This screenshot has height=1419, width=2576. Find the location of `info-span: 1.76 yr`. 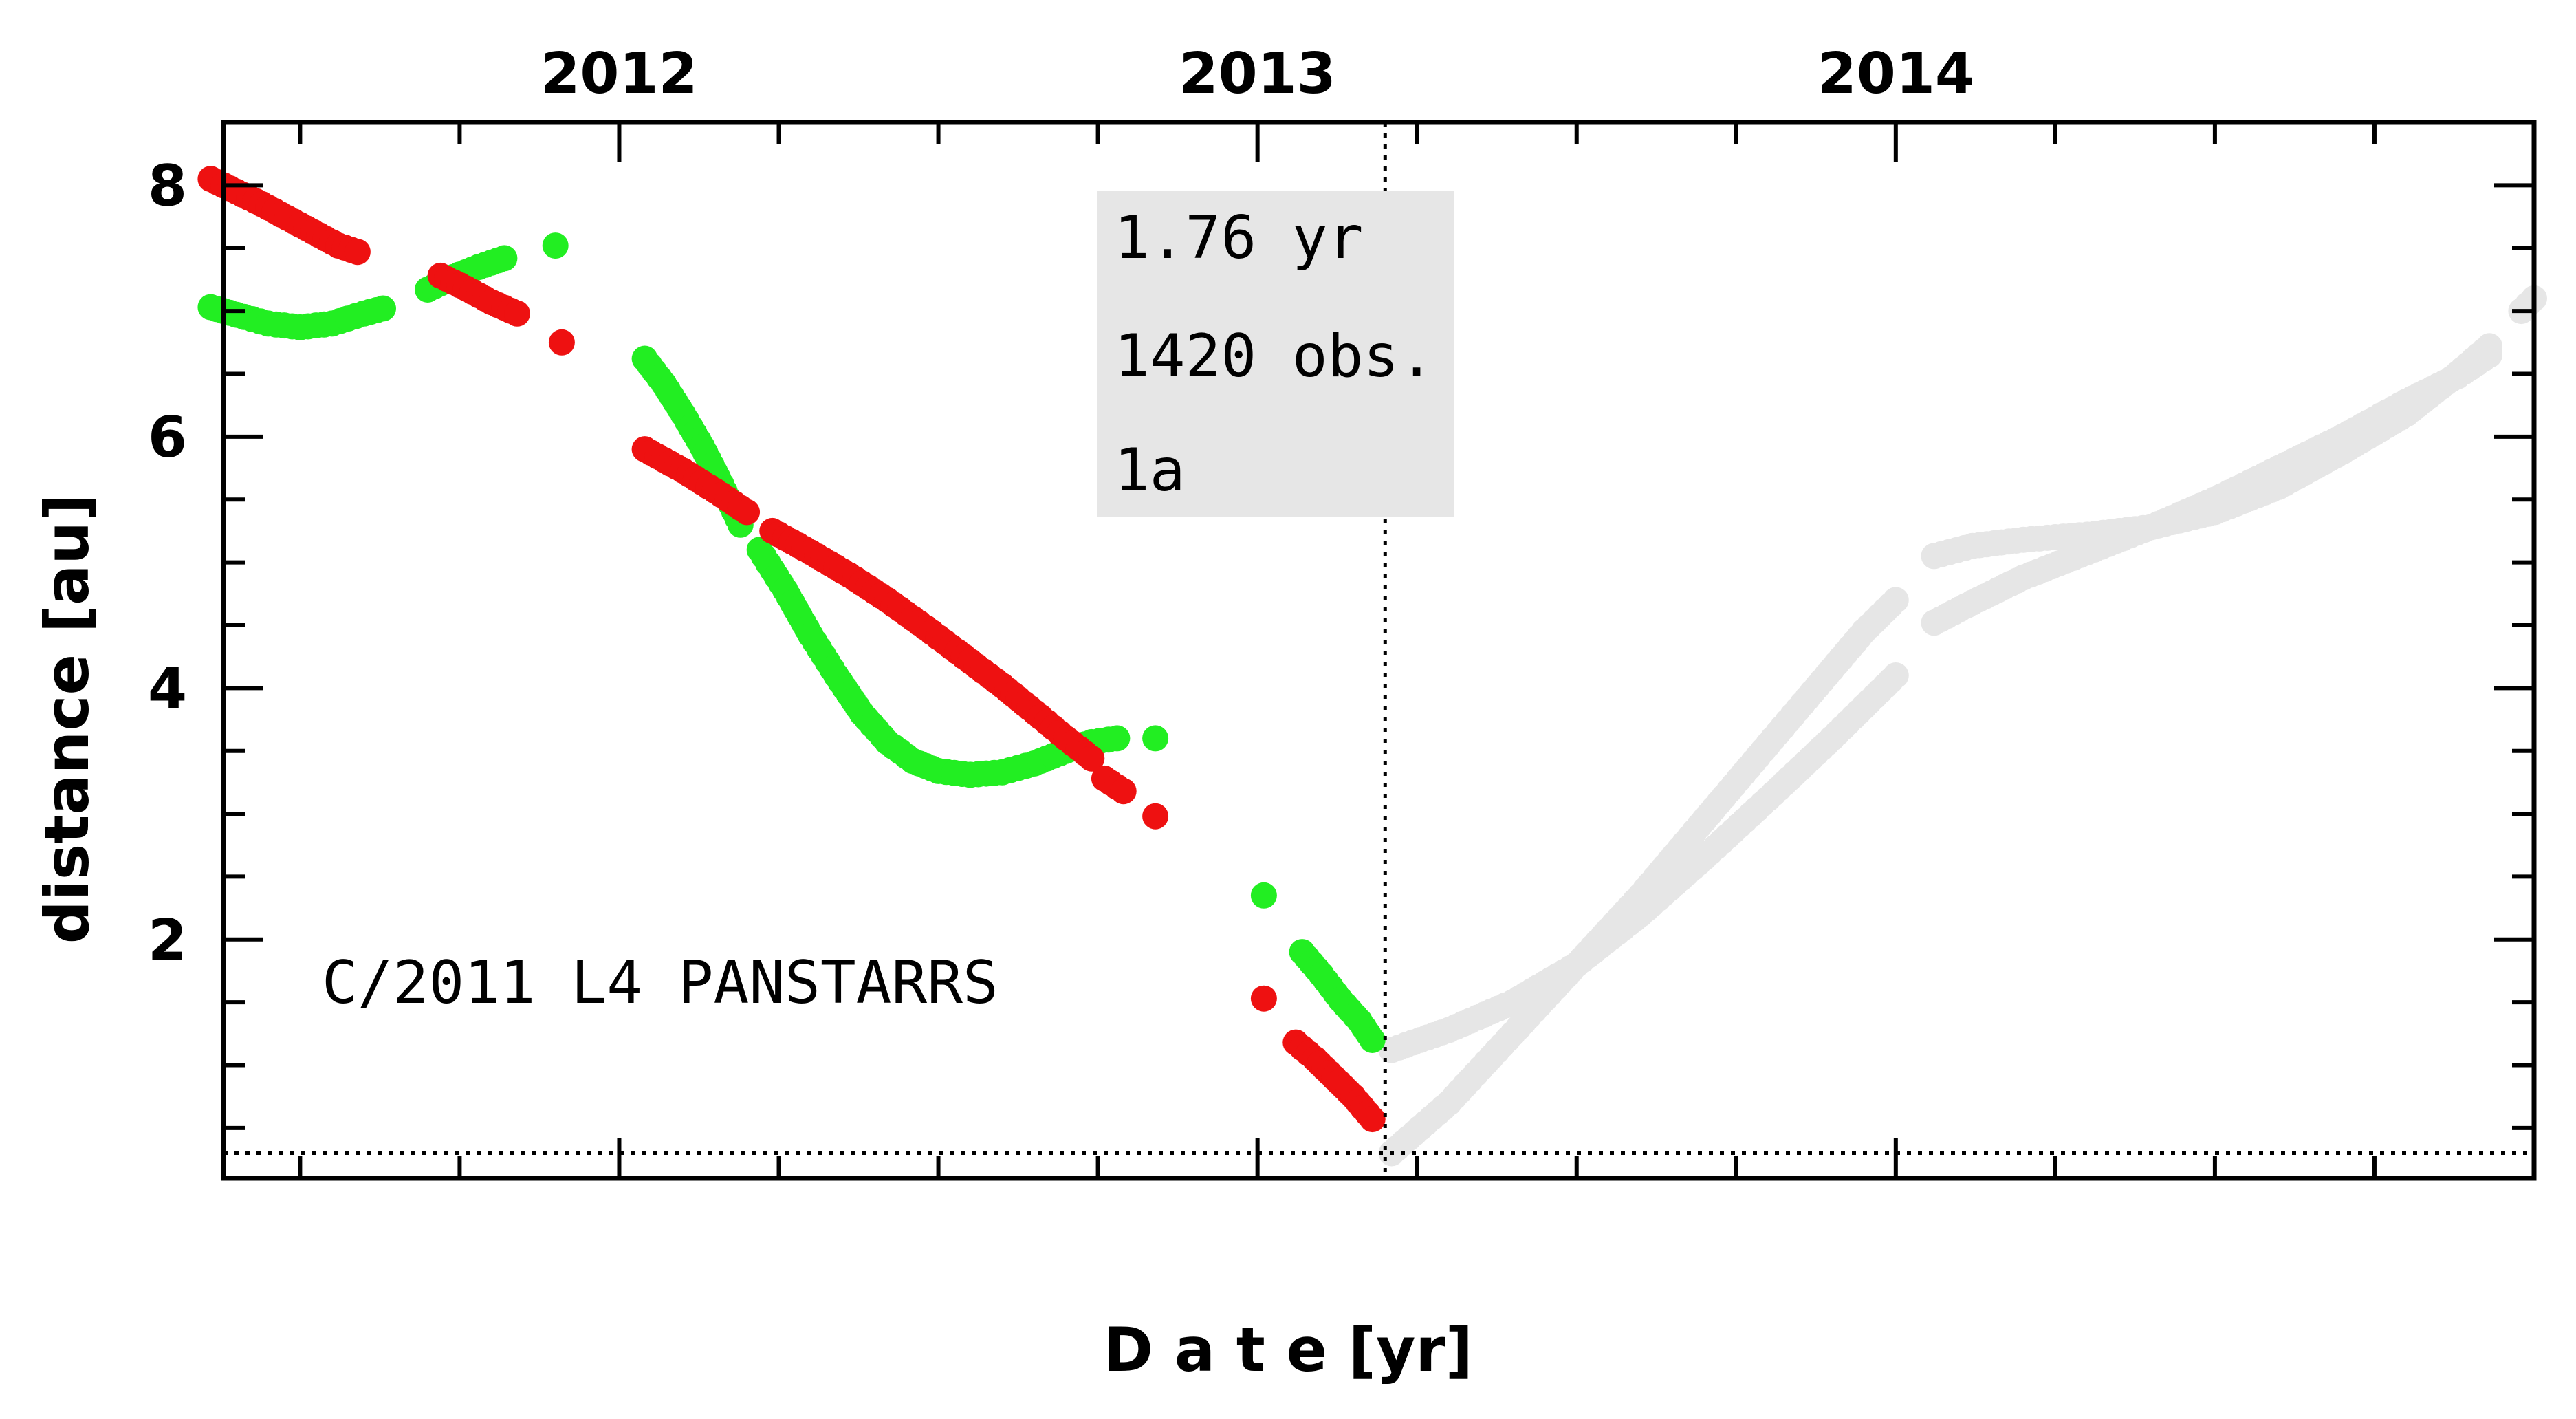

info-span: 1.76 yr is located at coordinates (1238, 238).